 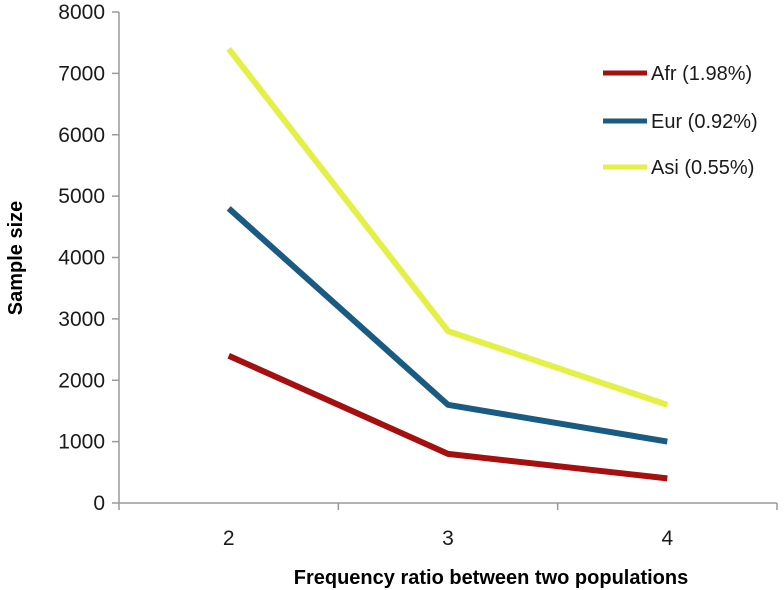 What do you see at coordinates (81, 319) in the screenshot?
I see `y-tick-label: 3000` at bounding box center [81, 319].